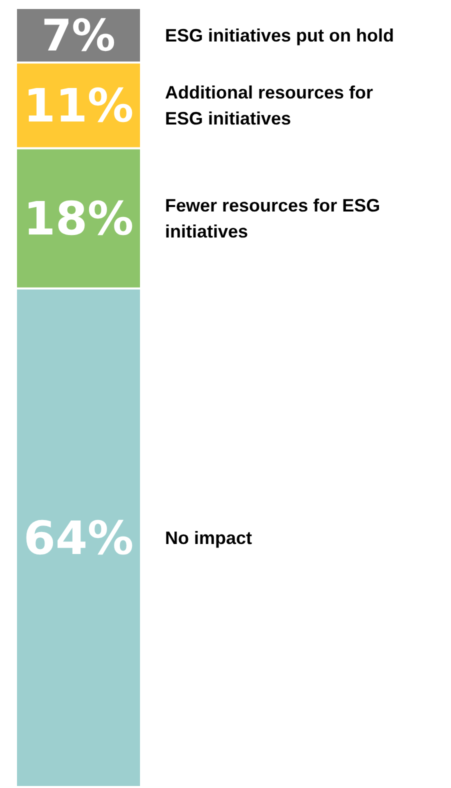 This screenshot has width=451, height=788. Describe the element at coordinates (78, 218) in the screenshot. I see `data-label: 18%` at that location.